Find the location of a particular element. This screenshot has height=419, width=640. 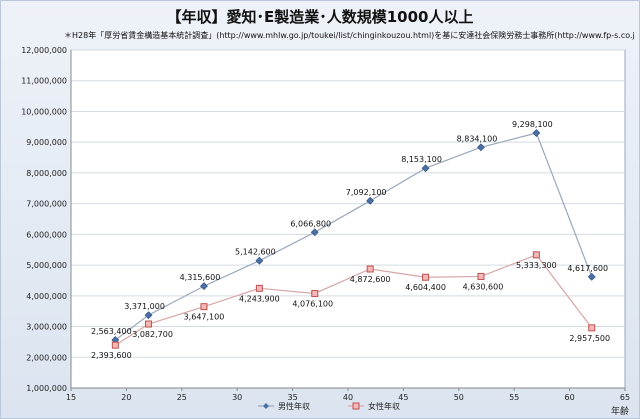

x-tick-label: 55 is located at coordinates (514, 397).